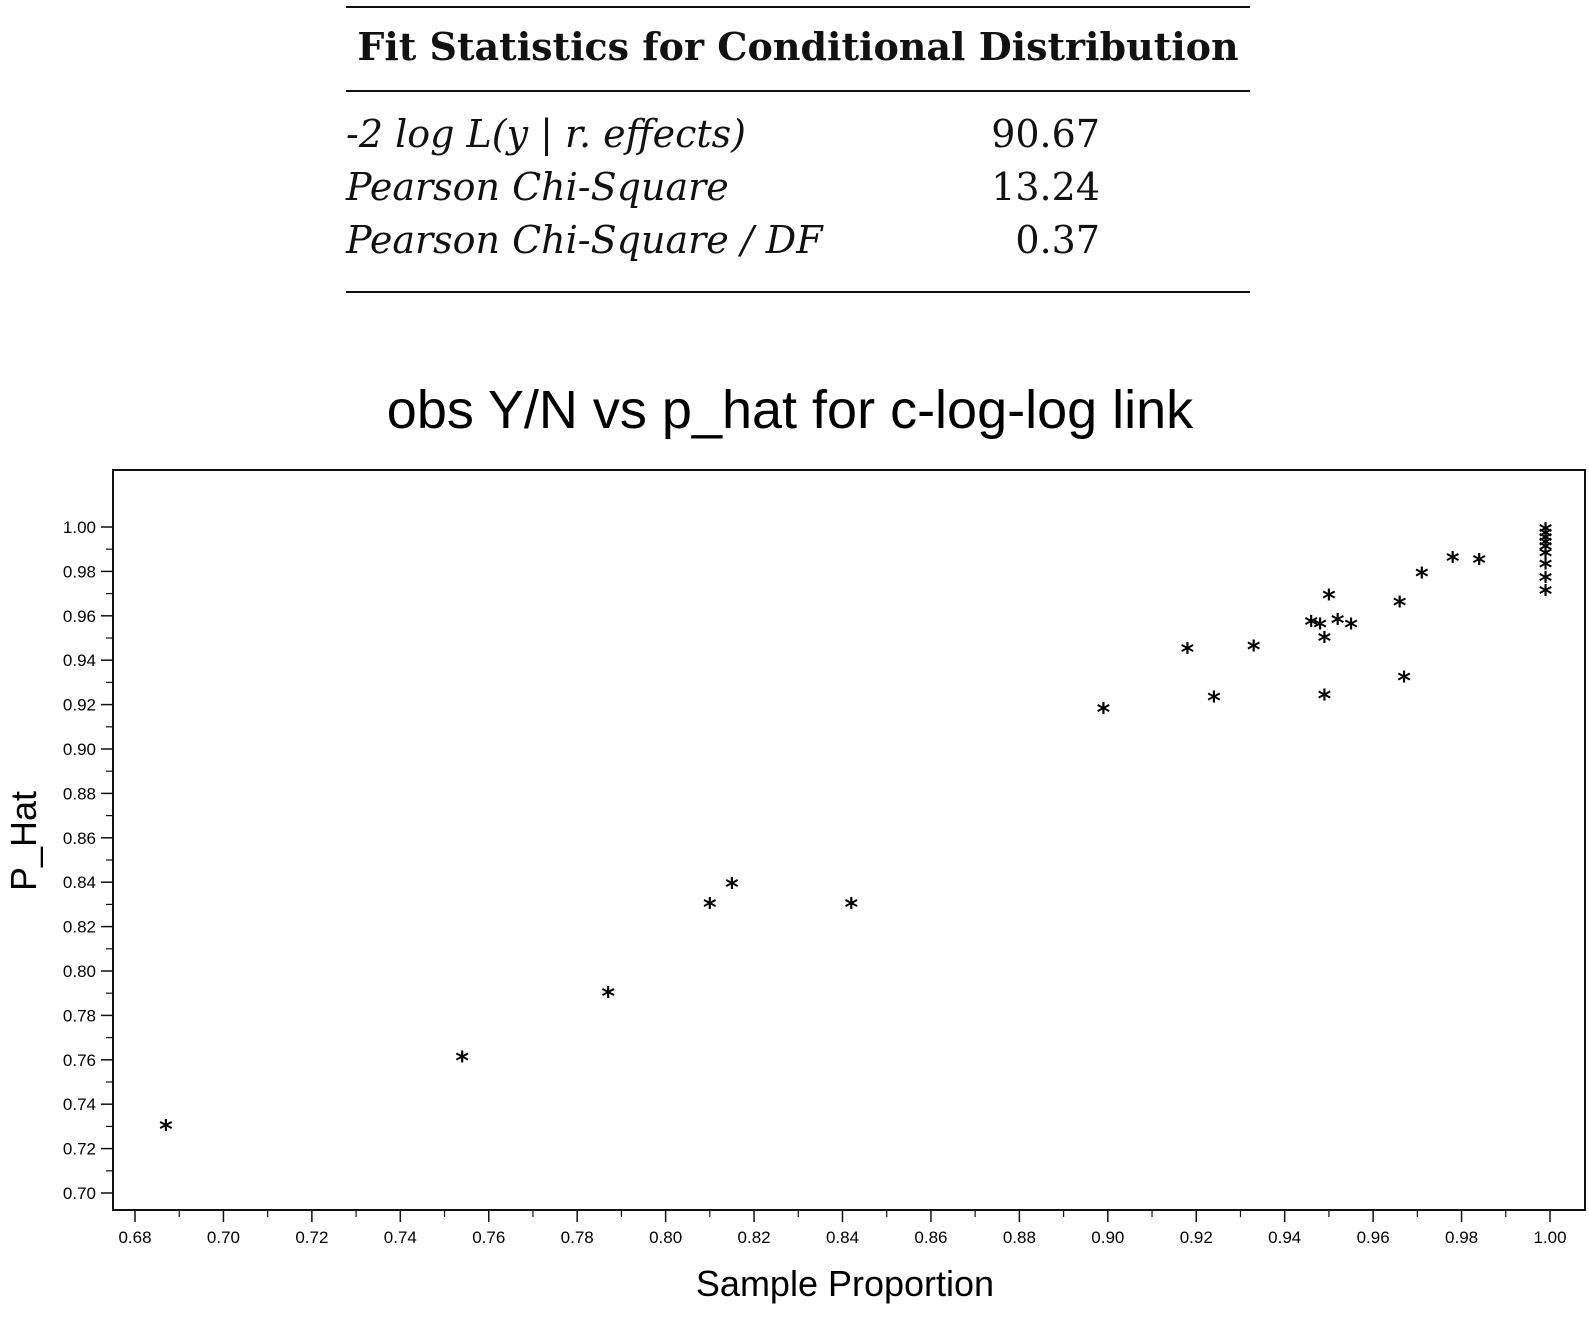 The image size is (1589, 1329). Describe the element at coordinates (930, 1237) in the screenshot. I see `x-tick-label: 0.86` at that location.